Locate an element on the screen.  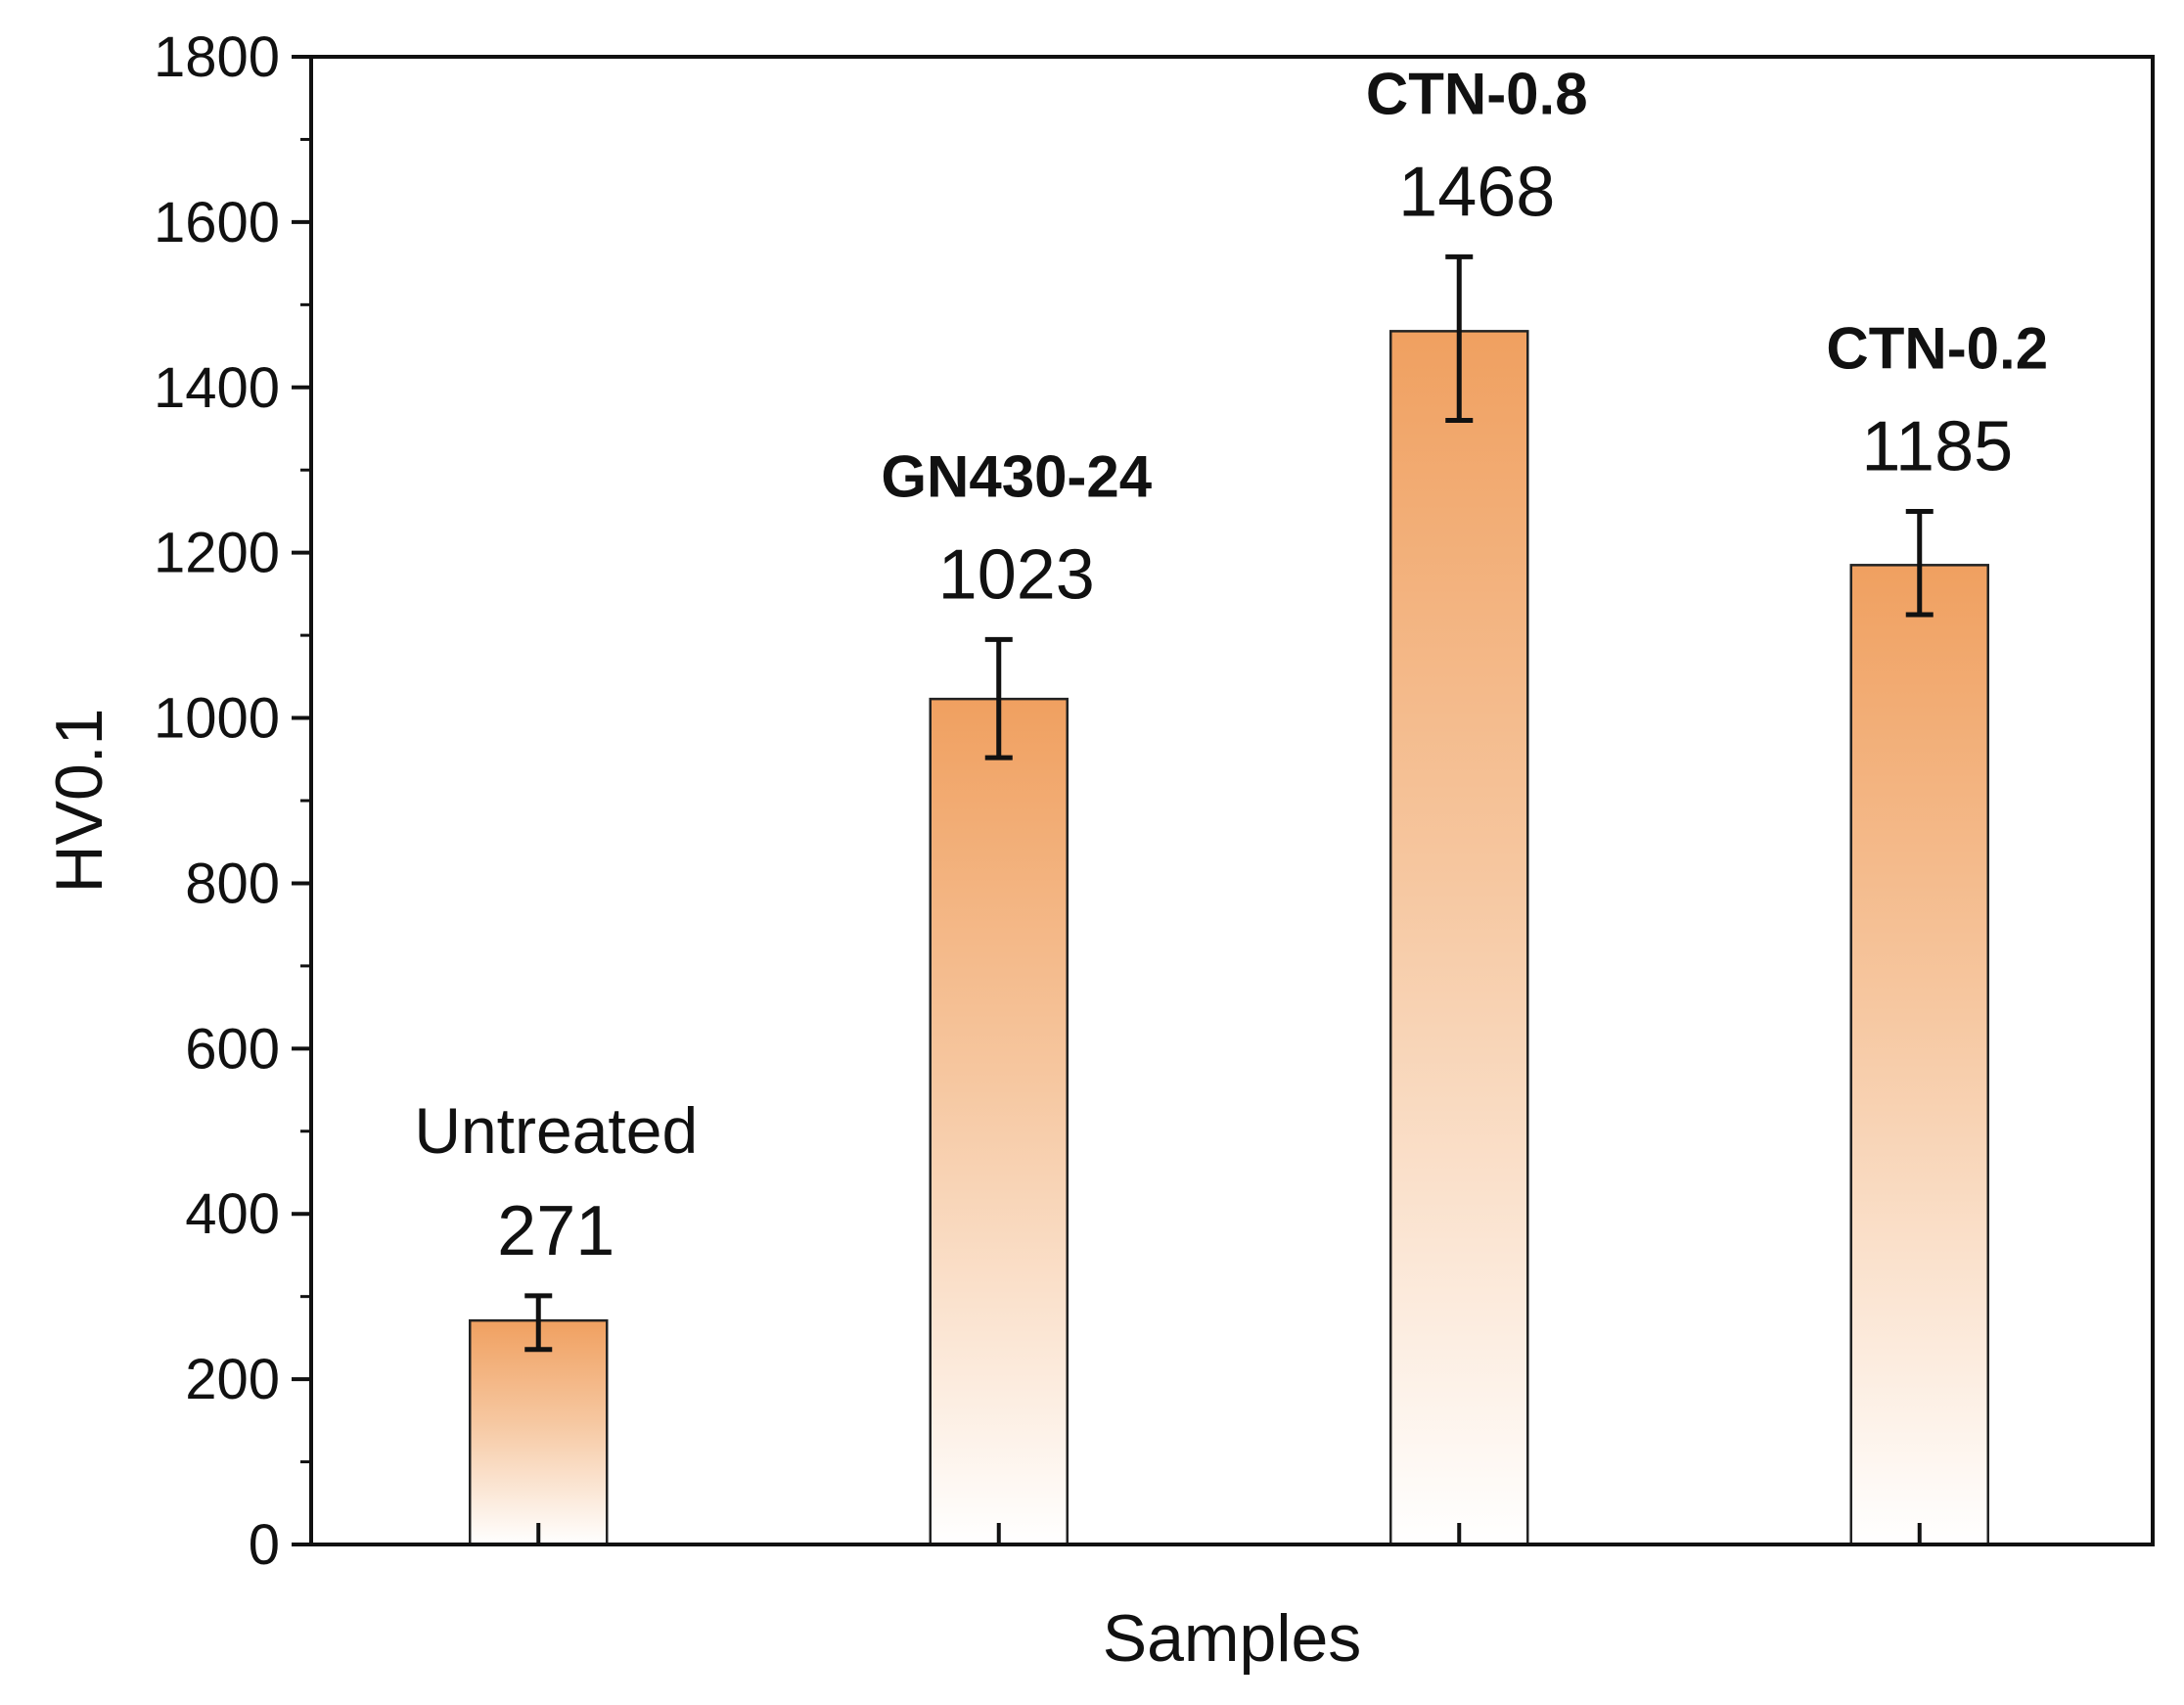
y-tick-label: 800 is located at coordinates (232, 884).